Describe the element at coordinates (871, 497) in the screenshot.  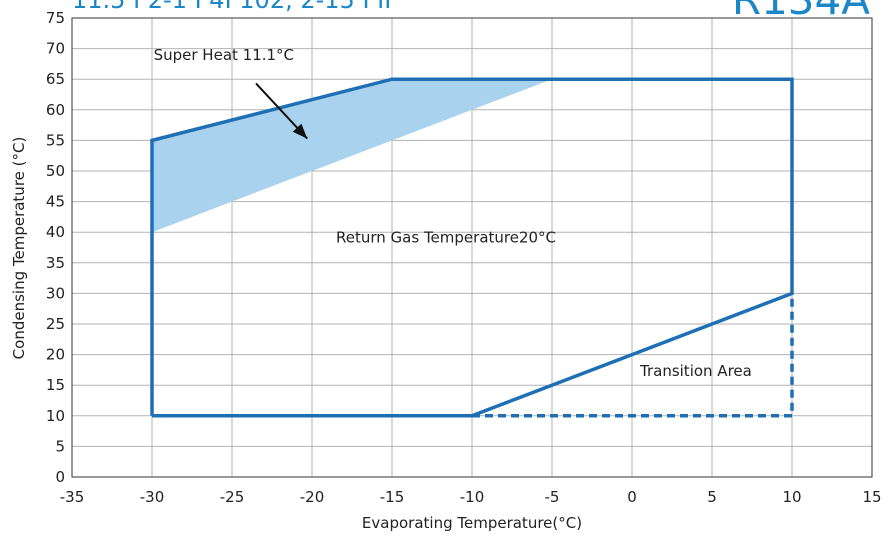
I see `x-tick-label: 15` at that location.